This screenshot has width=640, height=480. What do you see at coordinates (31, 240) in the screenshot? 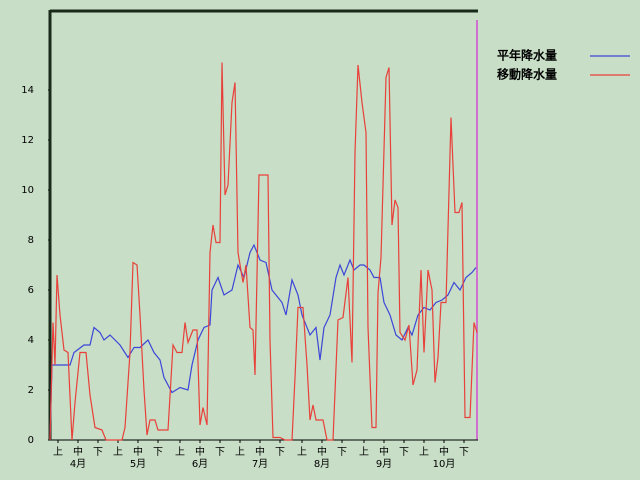
I see `y-tick-label: 8` at bounding box center [31, 240].